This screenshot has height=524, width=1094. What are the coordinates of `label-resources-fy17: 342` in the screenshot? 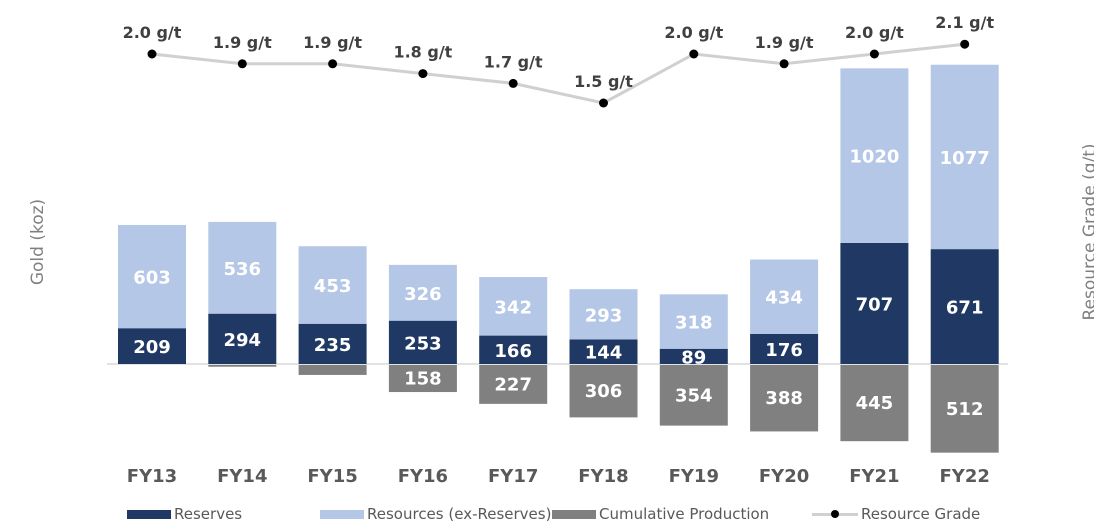 It's located at (513, 307).